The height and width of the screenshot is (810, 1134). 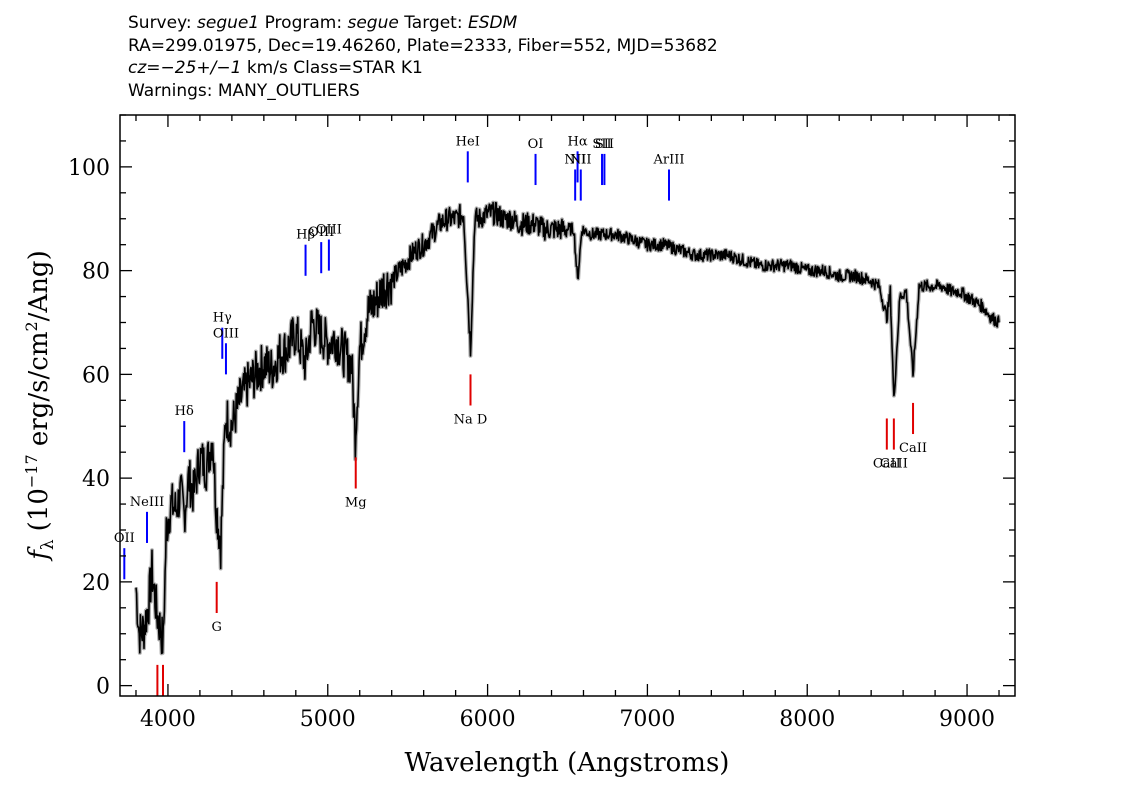 I want to click on y-axis-title-main: (10, so click(x=39, y=509).